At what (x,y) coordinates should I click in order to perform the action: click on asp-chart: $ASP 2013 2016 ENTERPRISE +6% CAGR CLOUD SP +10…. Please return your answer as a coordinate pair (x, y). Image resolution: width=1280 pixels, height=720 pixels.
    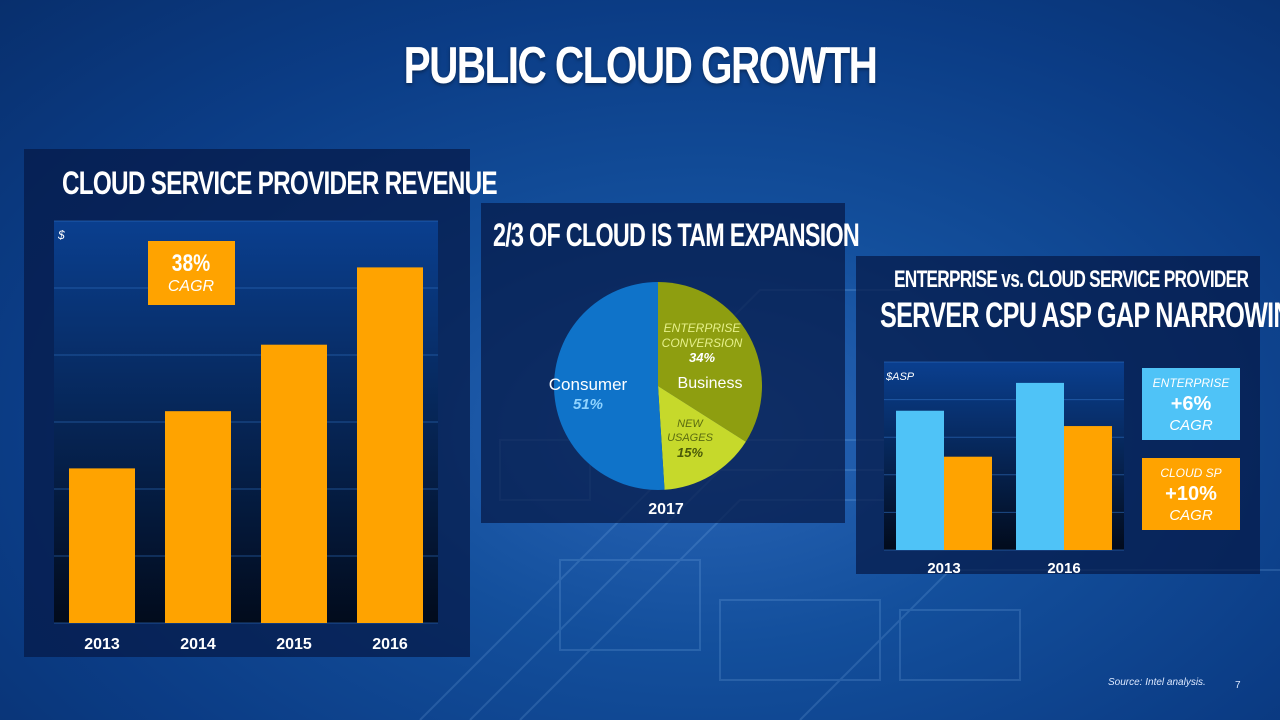
    Looking at the image, I should click on (1062, 467).